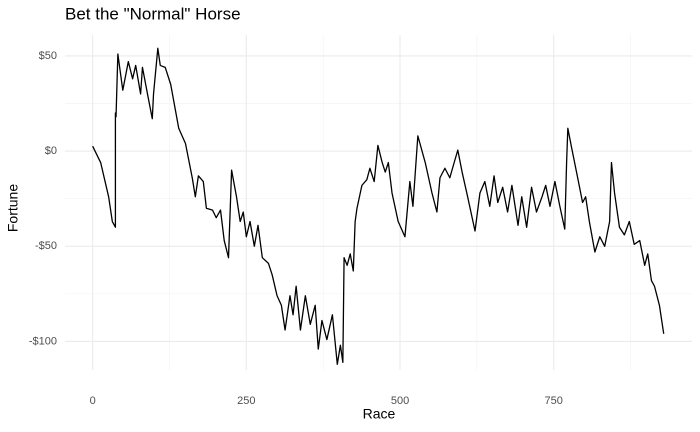 Image resolution: width=700 pixels, height=432 pixels. I want to click on x-axis-title: Race, so click(379, 414).